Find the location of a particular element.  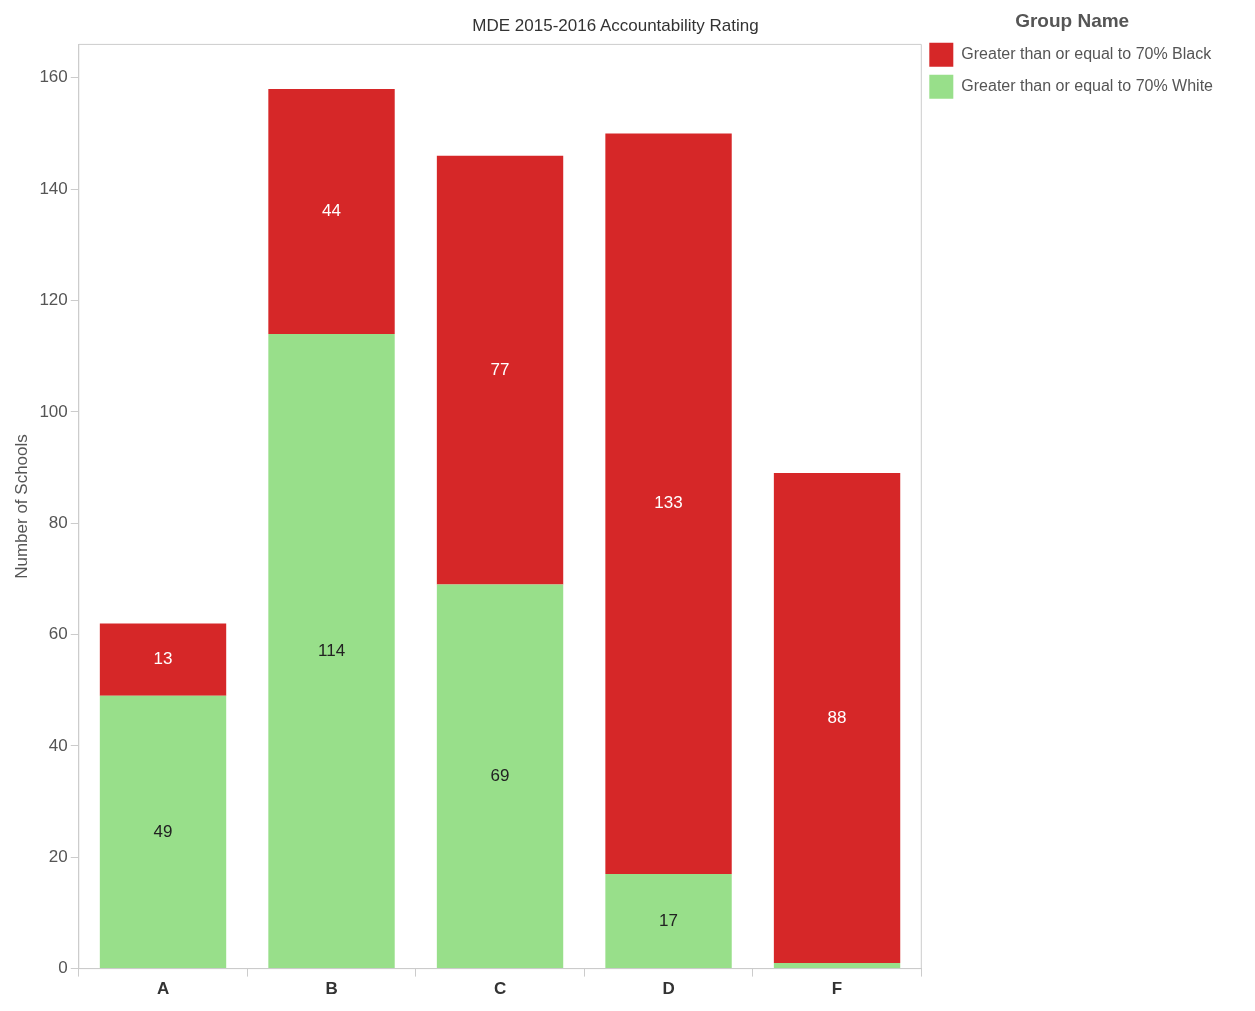

legend-label: Greater than or equal to 70% Black is located at coordinates (1087, 54).